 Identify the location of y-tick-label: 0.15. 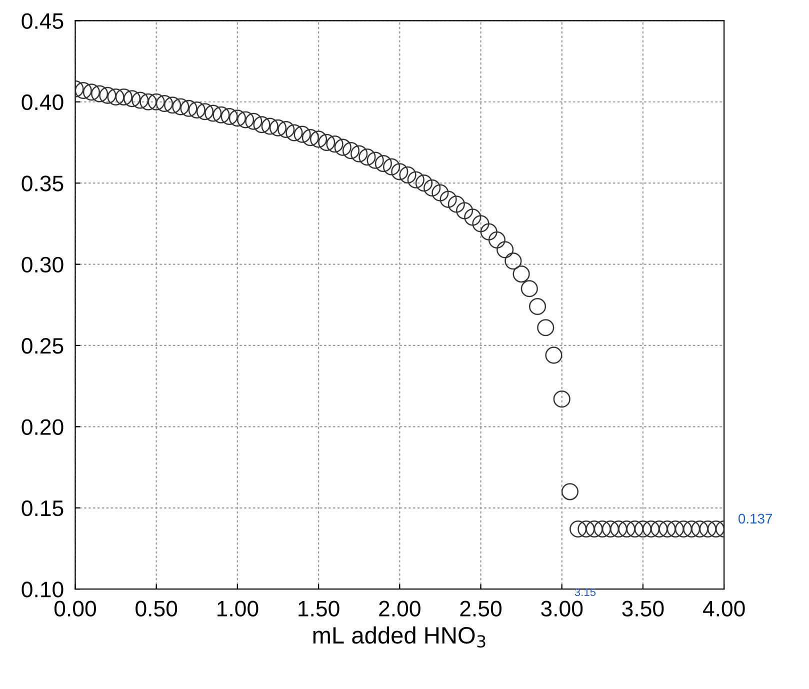
(43, 508).